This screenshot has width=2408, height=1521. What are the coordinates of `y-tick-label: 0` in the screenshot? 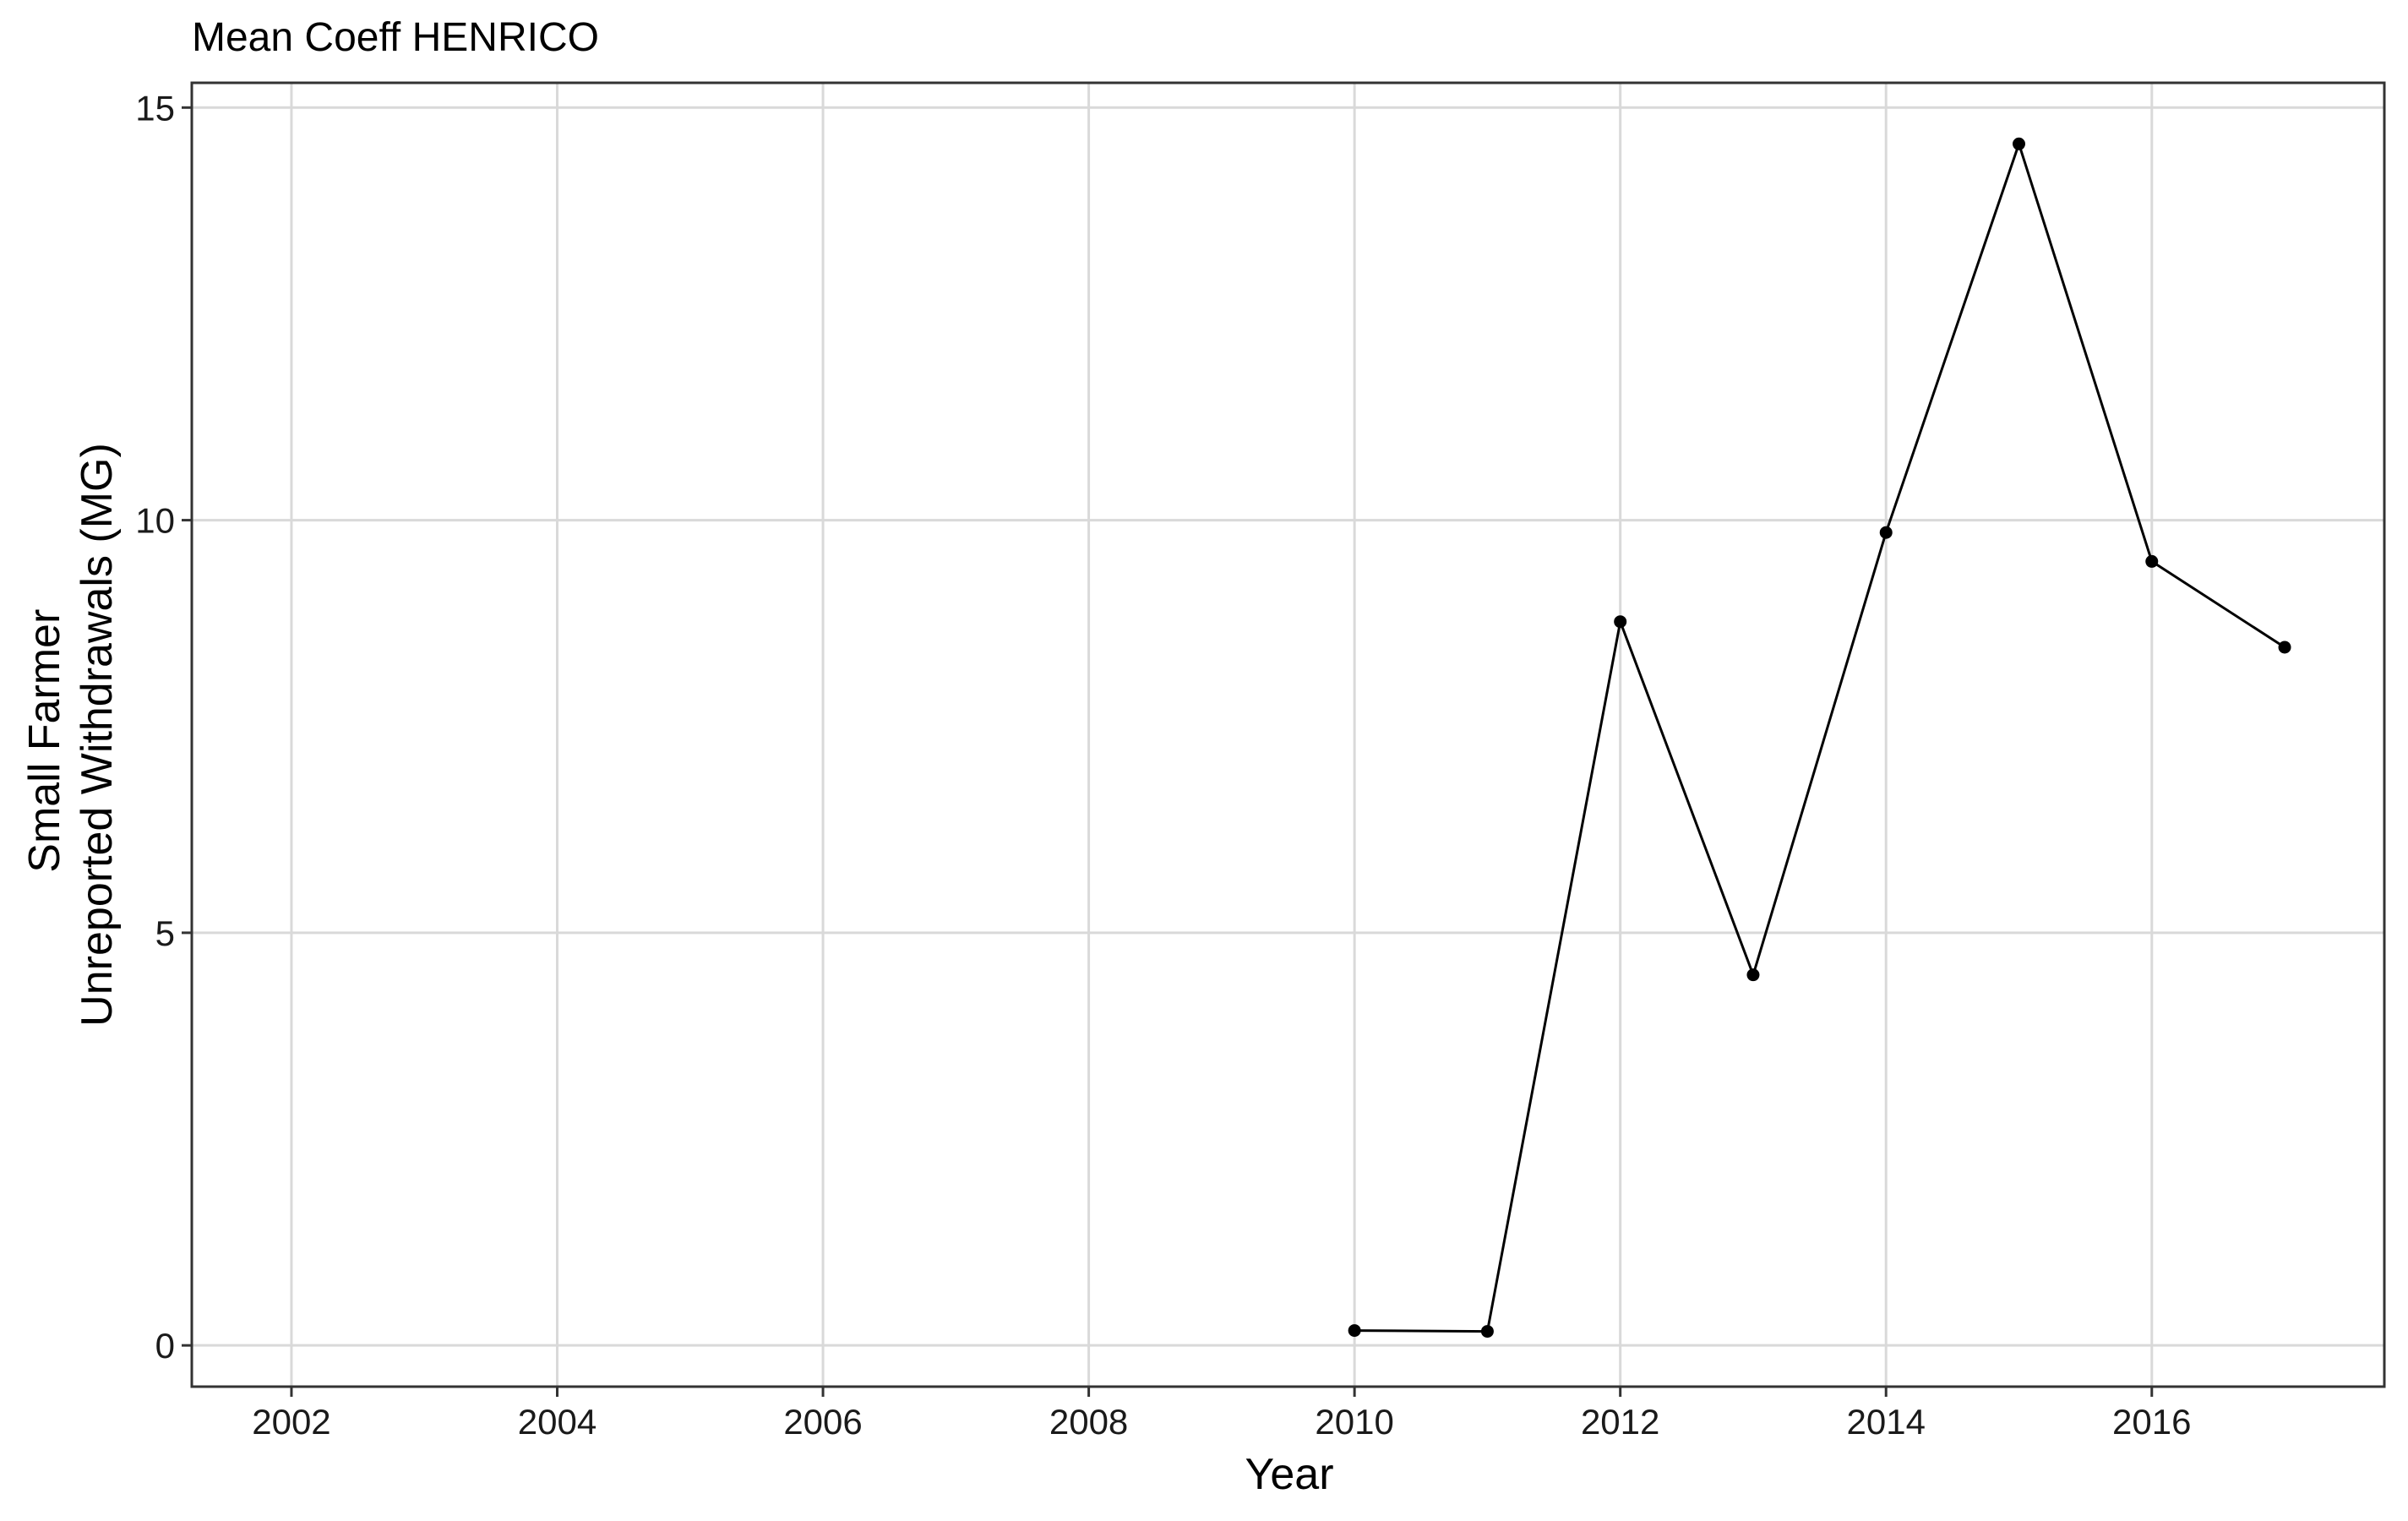 It's located at (165, 1346).